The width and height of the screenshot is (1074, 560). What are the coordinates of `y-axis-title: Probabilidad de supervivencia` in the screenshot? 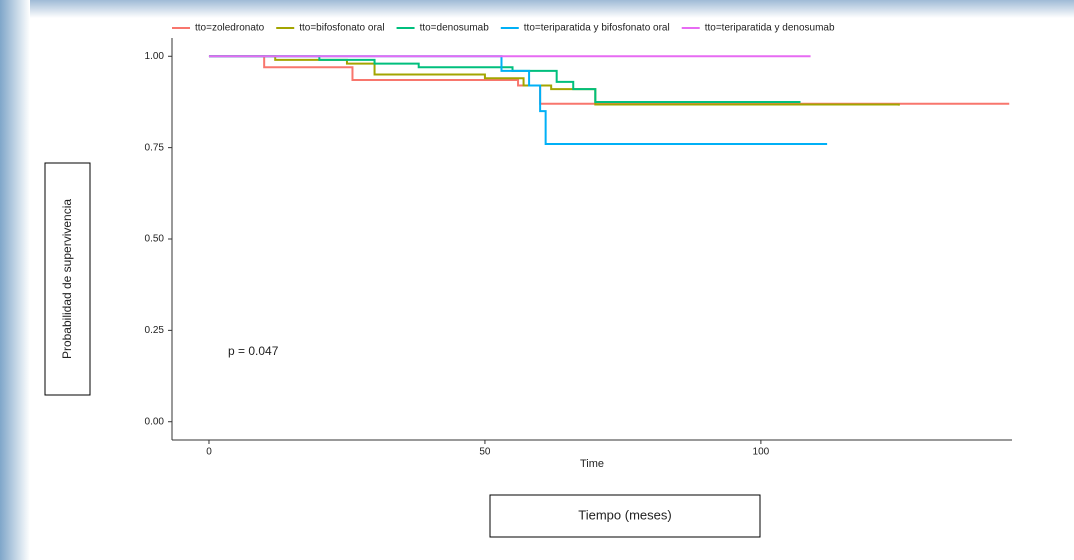 It's located at (67, 279).